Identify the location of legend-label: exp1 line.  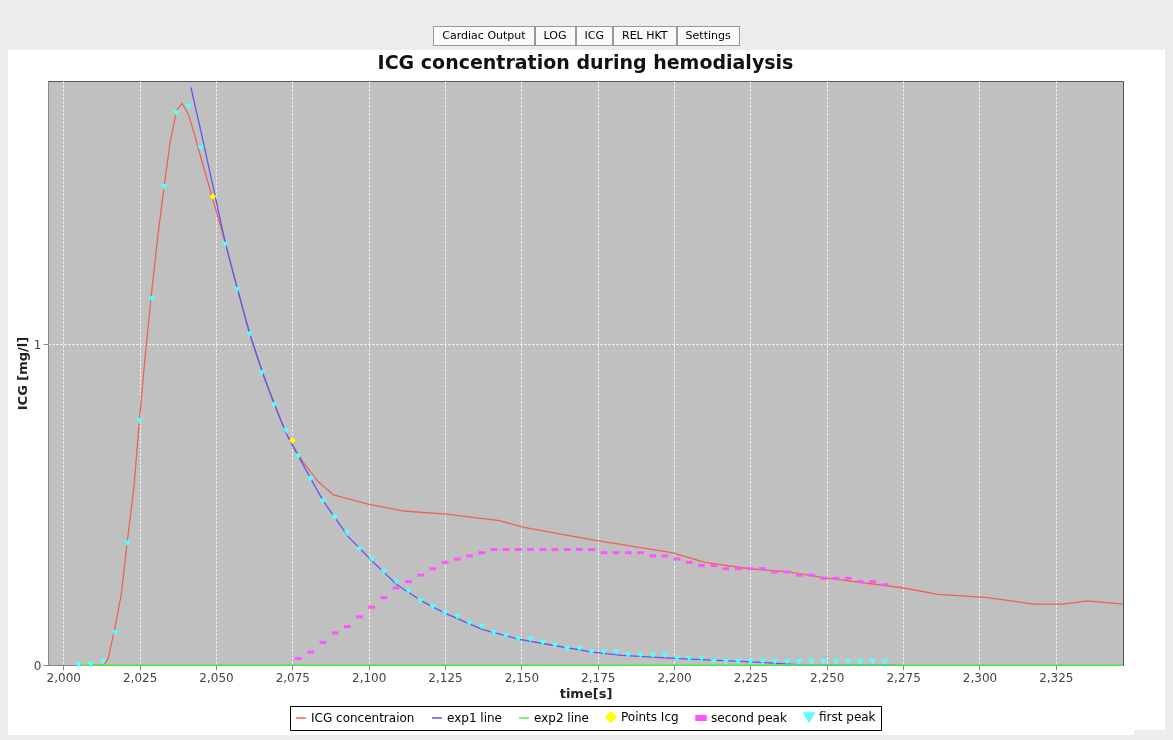
(474, 718).